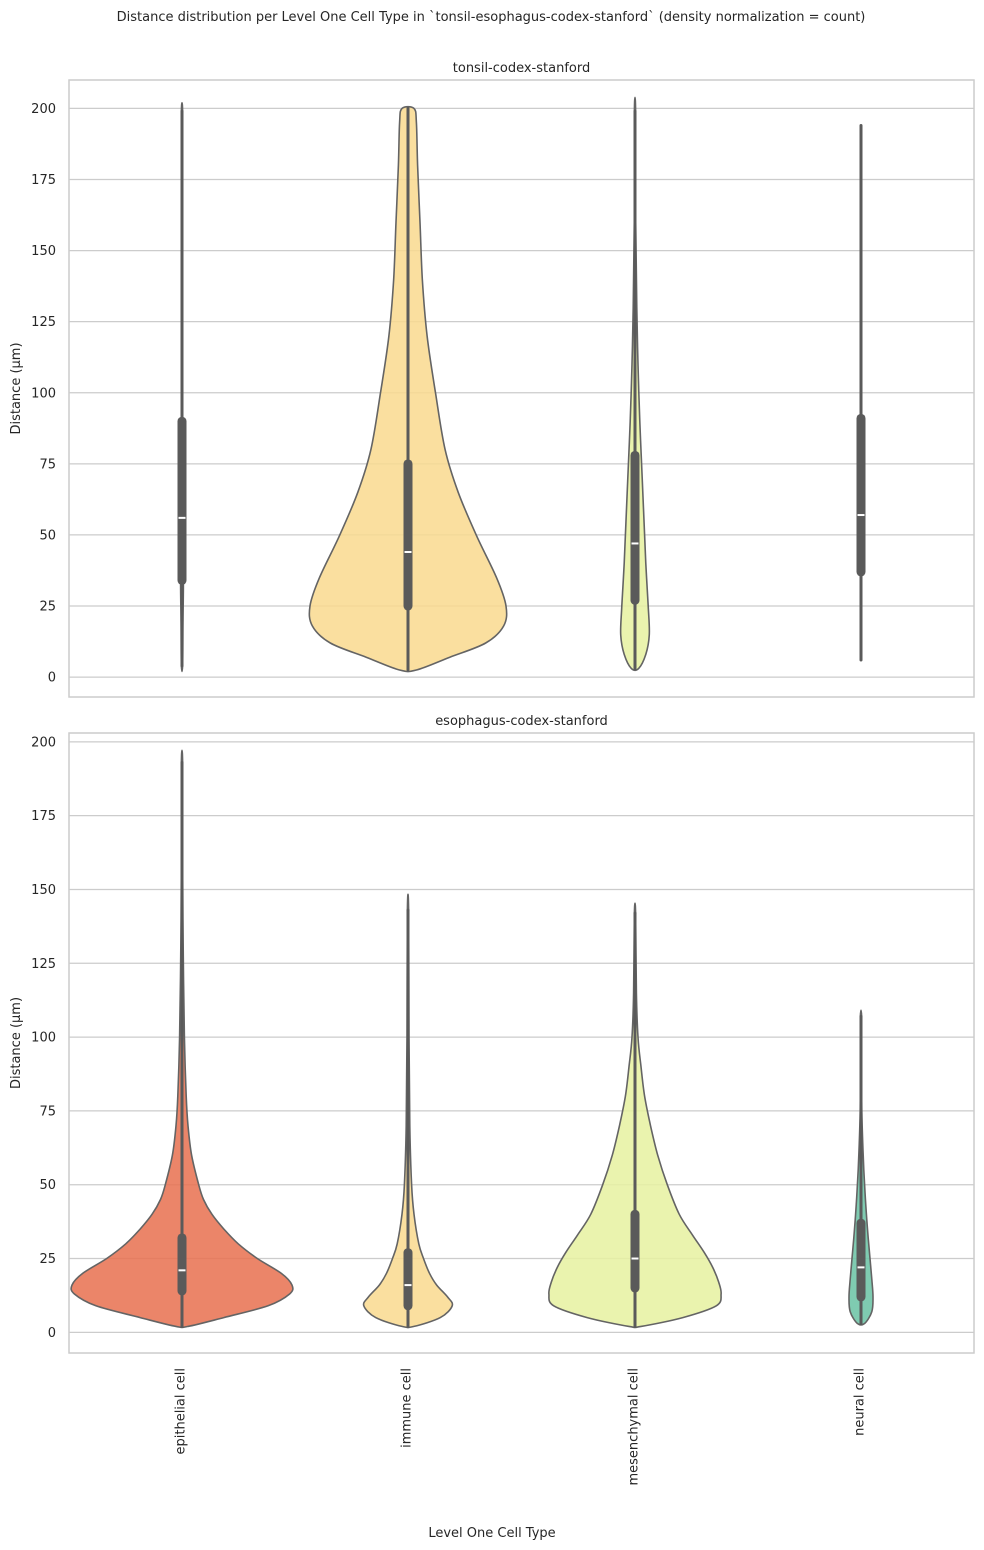 The width and height of the screenshot is (984, 1550). Describe the element at coordinates (634, 1427) in the screenshot. I see `x-tick-label: mesenchymal cell` at that location.